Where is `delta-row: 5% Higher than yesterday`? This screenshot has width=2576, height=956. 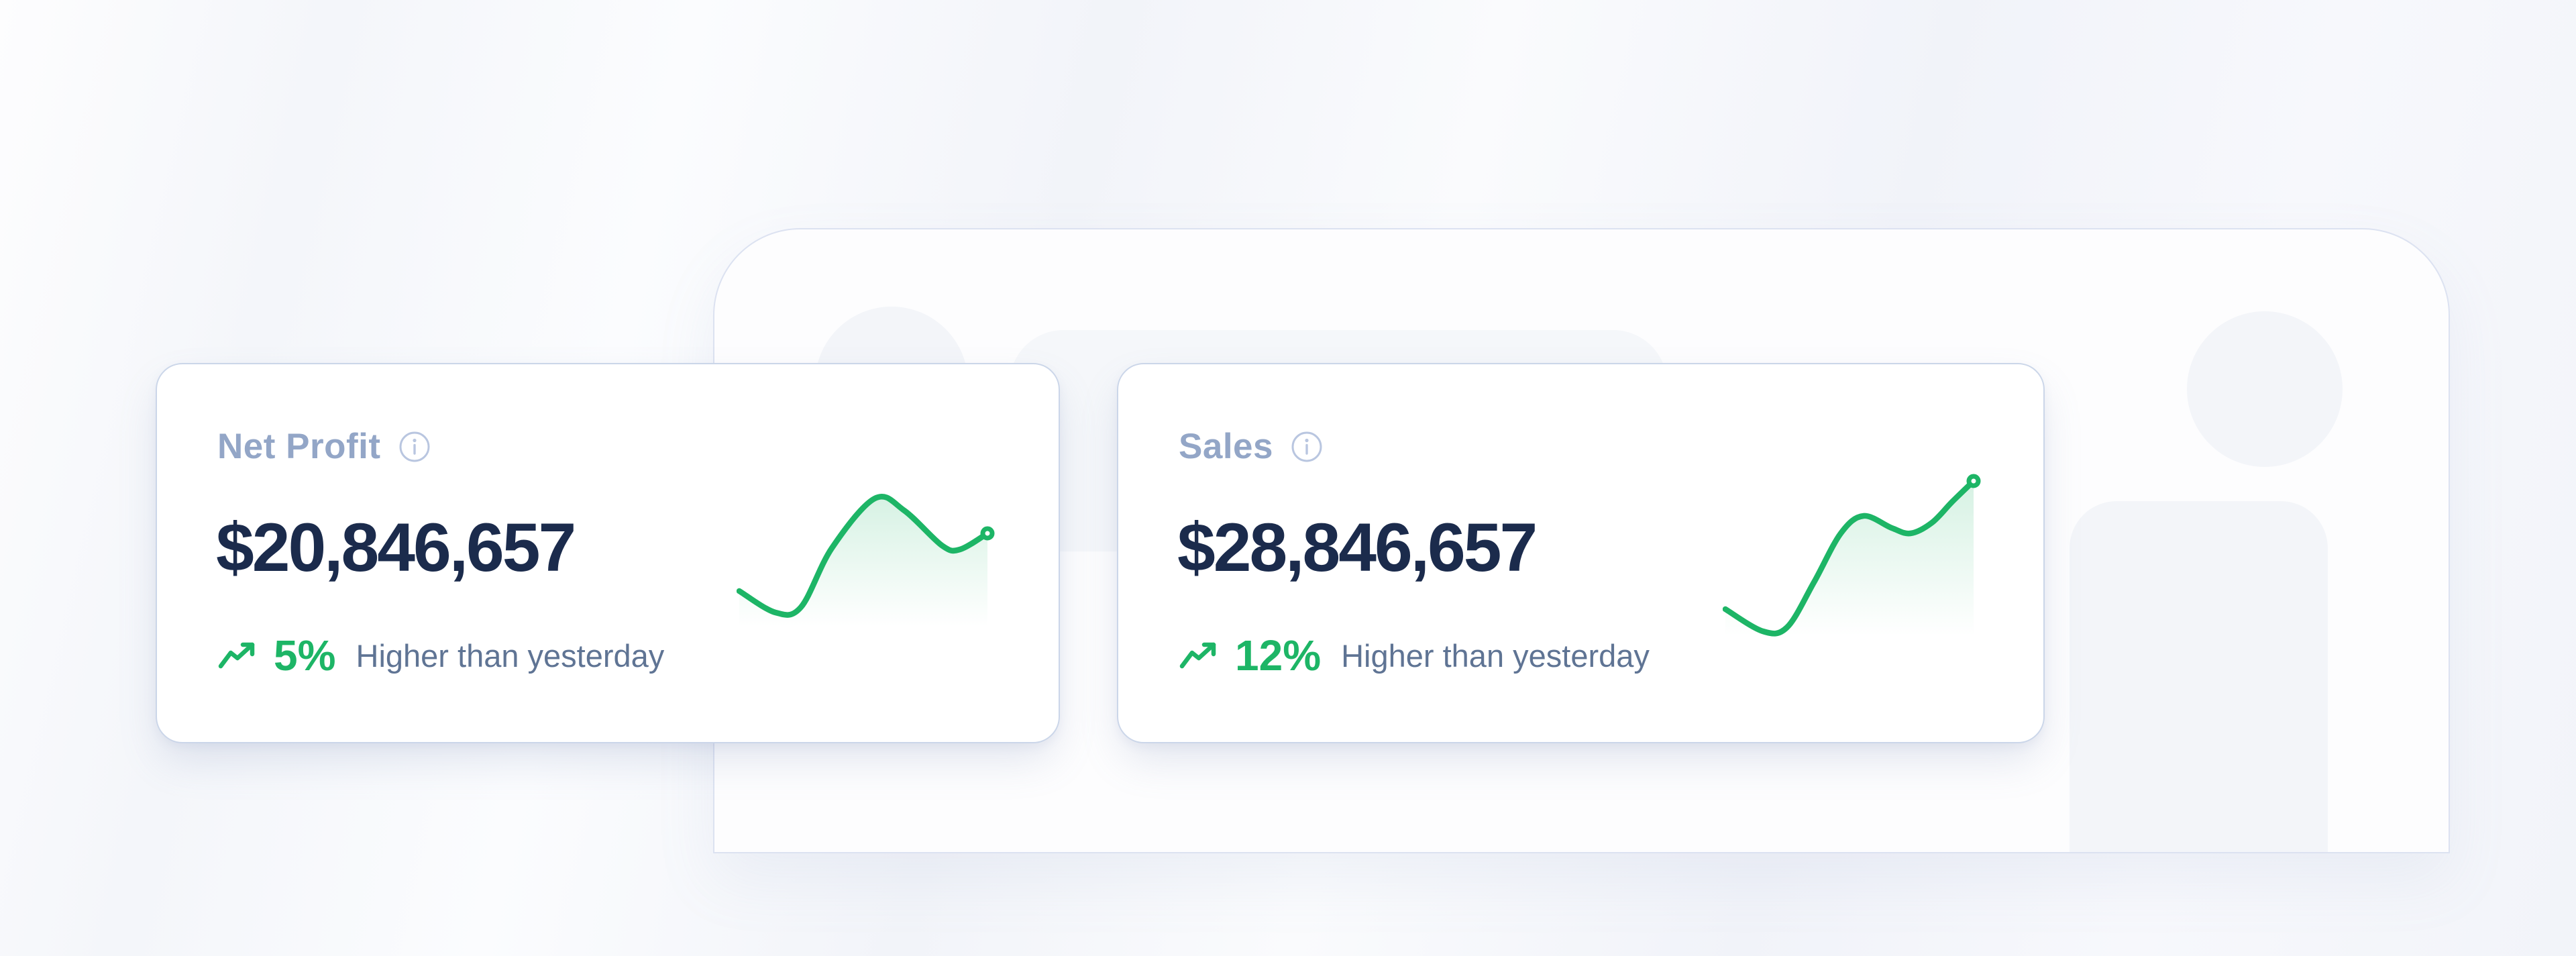
delta-row: 5% Higher than yesterday is located at coordinates (440, 656).